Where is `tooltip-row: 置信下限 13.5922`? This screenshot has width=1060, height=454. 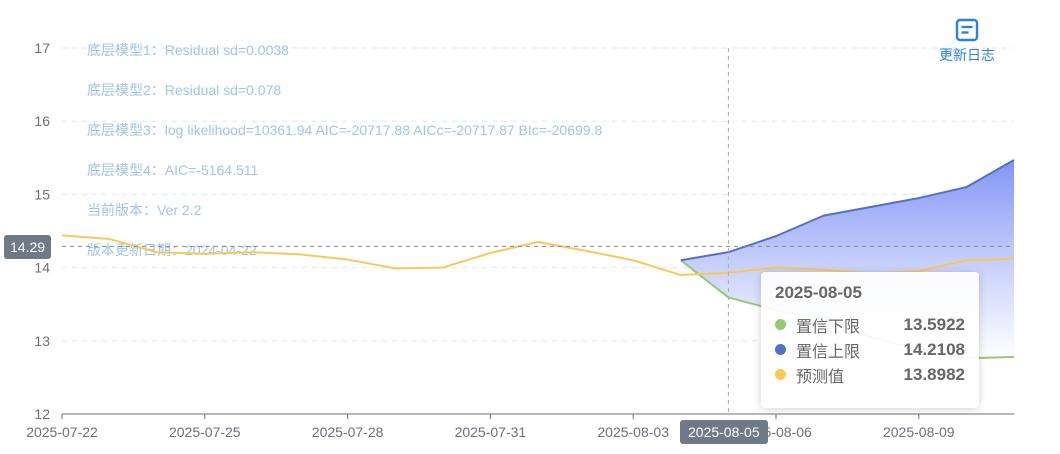 tooltip-row: 置信下限 13.5922 is located at coordinates (870, 324).